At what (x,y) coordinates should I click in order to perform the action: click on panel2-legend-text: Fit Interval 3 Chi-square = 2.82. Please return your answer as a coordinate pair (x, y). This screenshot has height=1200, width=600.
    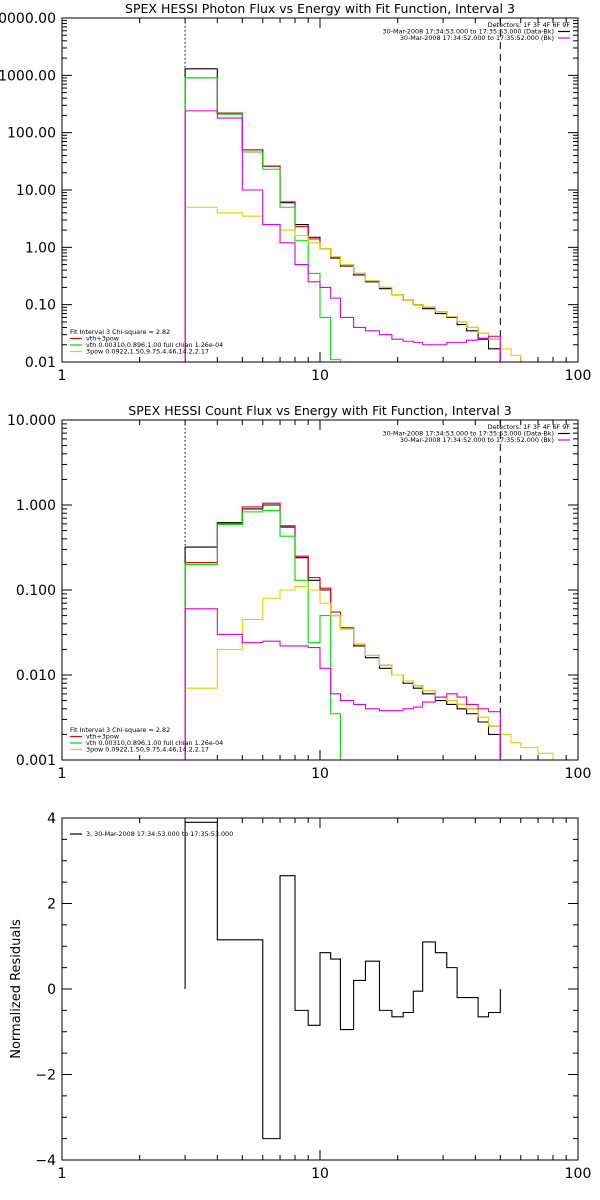
    Looking at the image, I should click on (120, 730).